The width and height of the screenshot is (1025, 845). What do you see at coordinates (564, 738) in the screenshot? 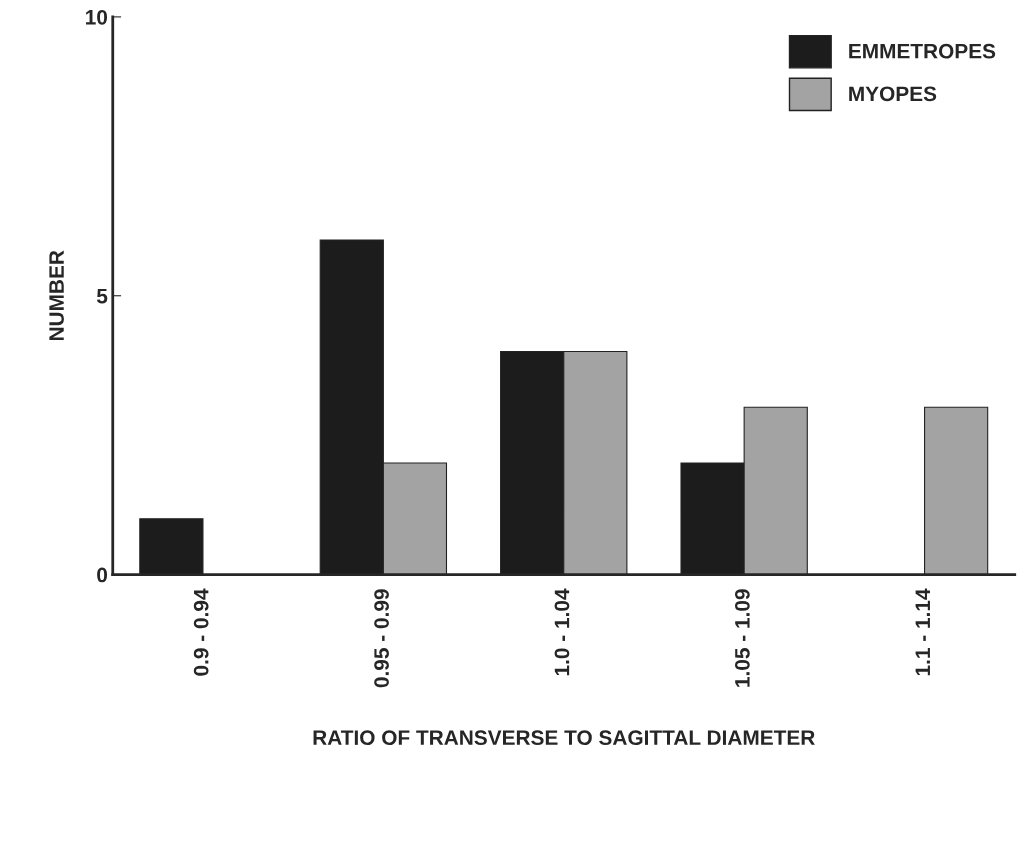
I see `x-axis-title: RATIO OF TRANSVERSE TO SAGITTAL DIAMETER` at bounding box center [564, 738].